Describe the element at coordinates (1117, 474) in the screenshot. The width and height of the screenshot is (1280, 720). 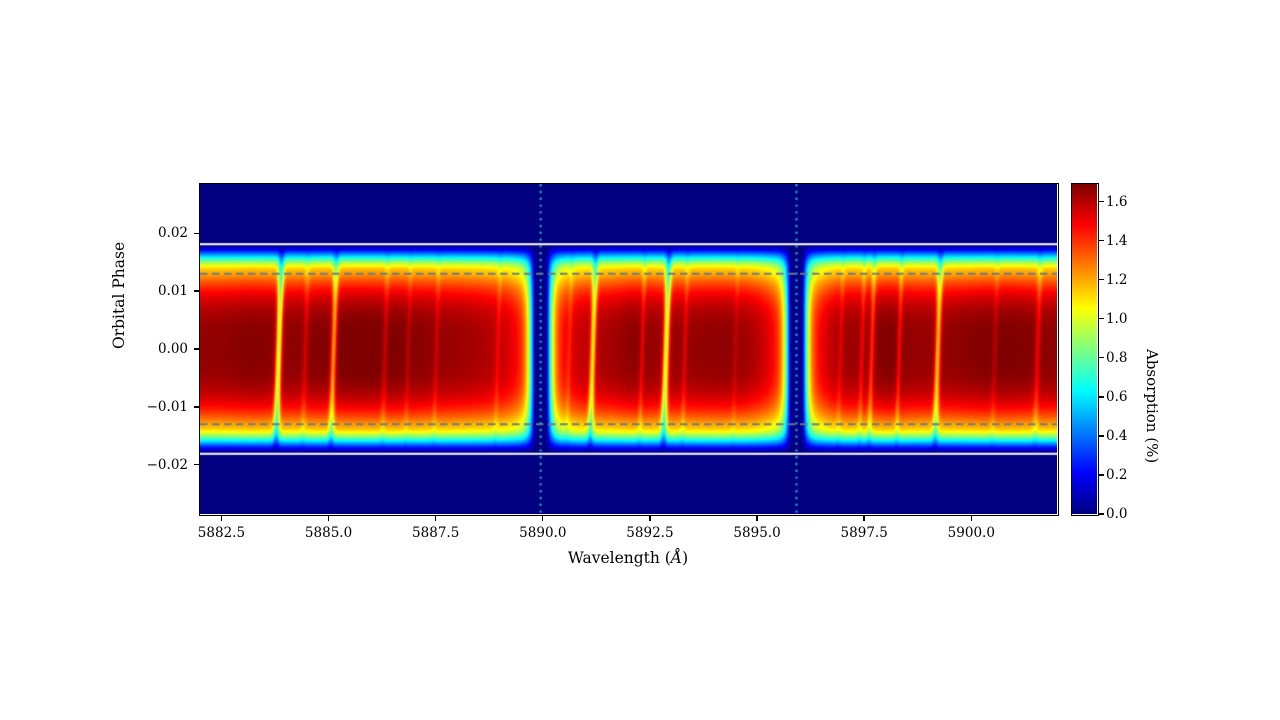
I see `colorbar-tick-label: 0.2` at that location.